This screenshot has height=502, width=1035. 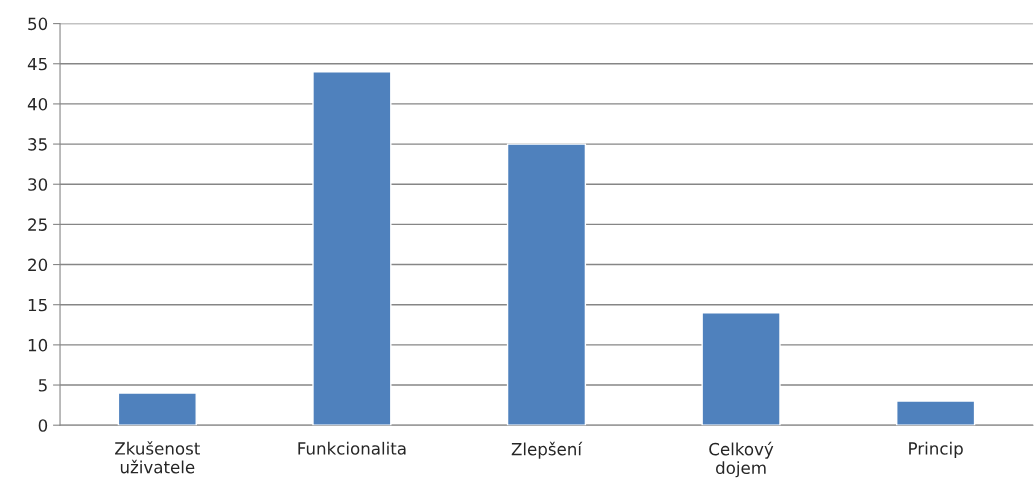 What do you see at coordinates (352, 448) in the screenshot?
I see `x-tick-label: Funkcionalita` at bounding box center [352, 448].